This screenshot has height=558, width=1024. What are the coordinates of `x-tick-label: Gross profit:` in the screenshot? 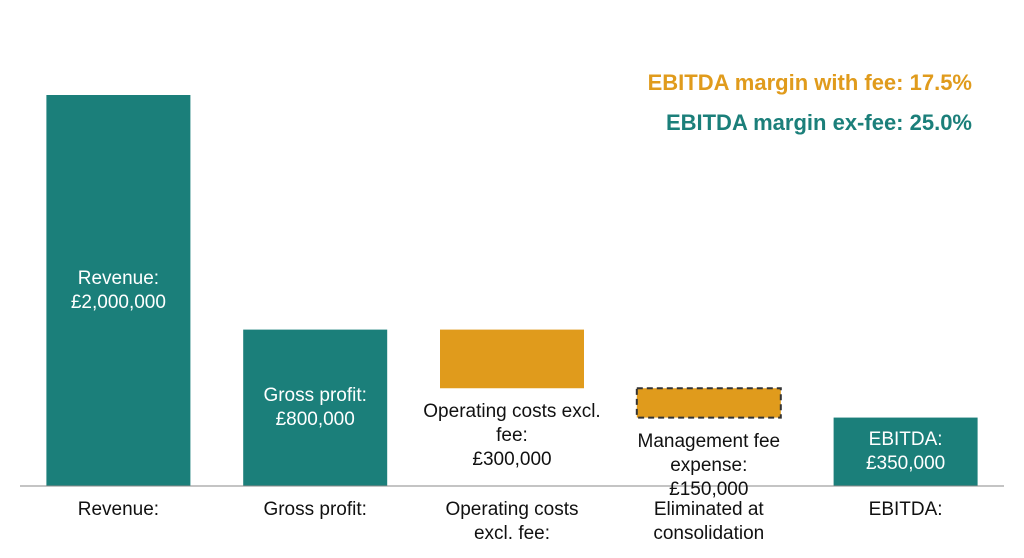 It's located at (315, 509).